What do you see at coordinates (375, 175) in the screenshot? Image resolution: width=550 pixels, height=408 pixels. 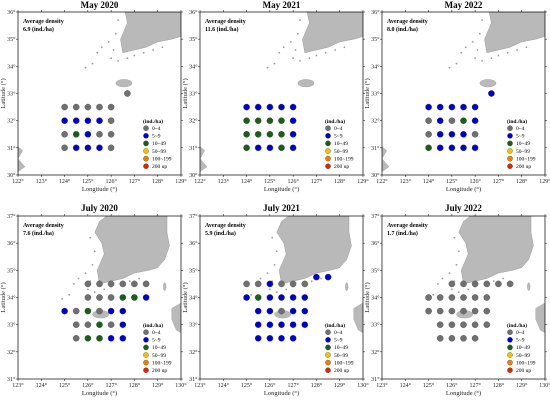 I see `lat-tick-label: 30°` at bounding box center [375, 175].